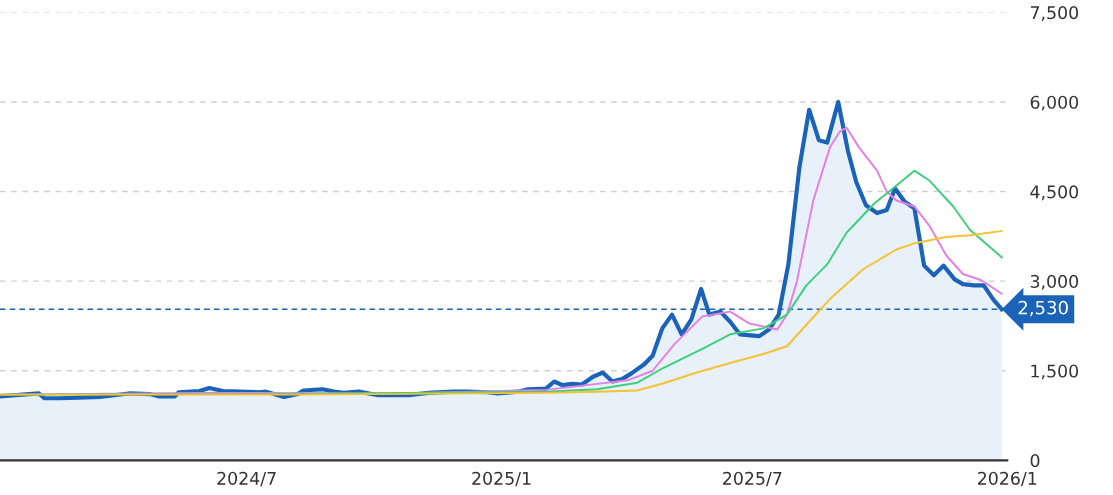 The image size is (1113, 495). Describe the element at coordinates (1054, 282) in the screenshot. I see `y-tick-label: 3,000` at that location.